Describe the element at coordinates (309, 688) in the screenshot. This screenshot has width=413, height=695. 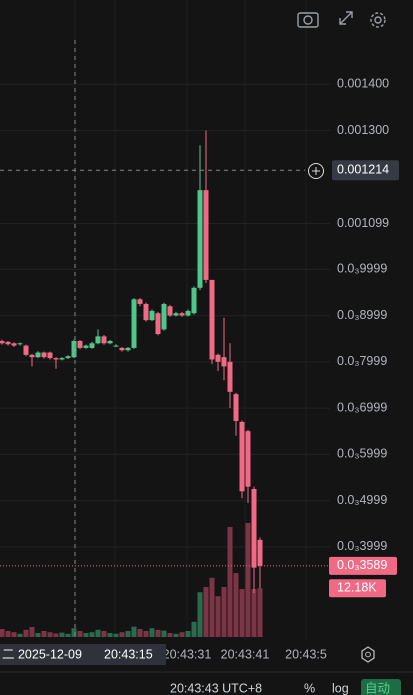
I see `percent-button: %` at that location.